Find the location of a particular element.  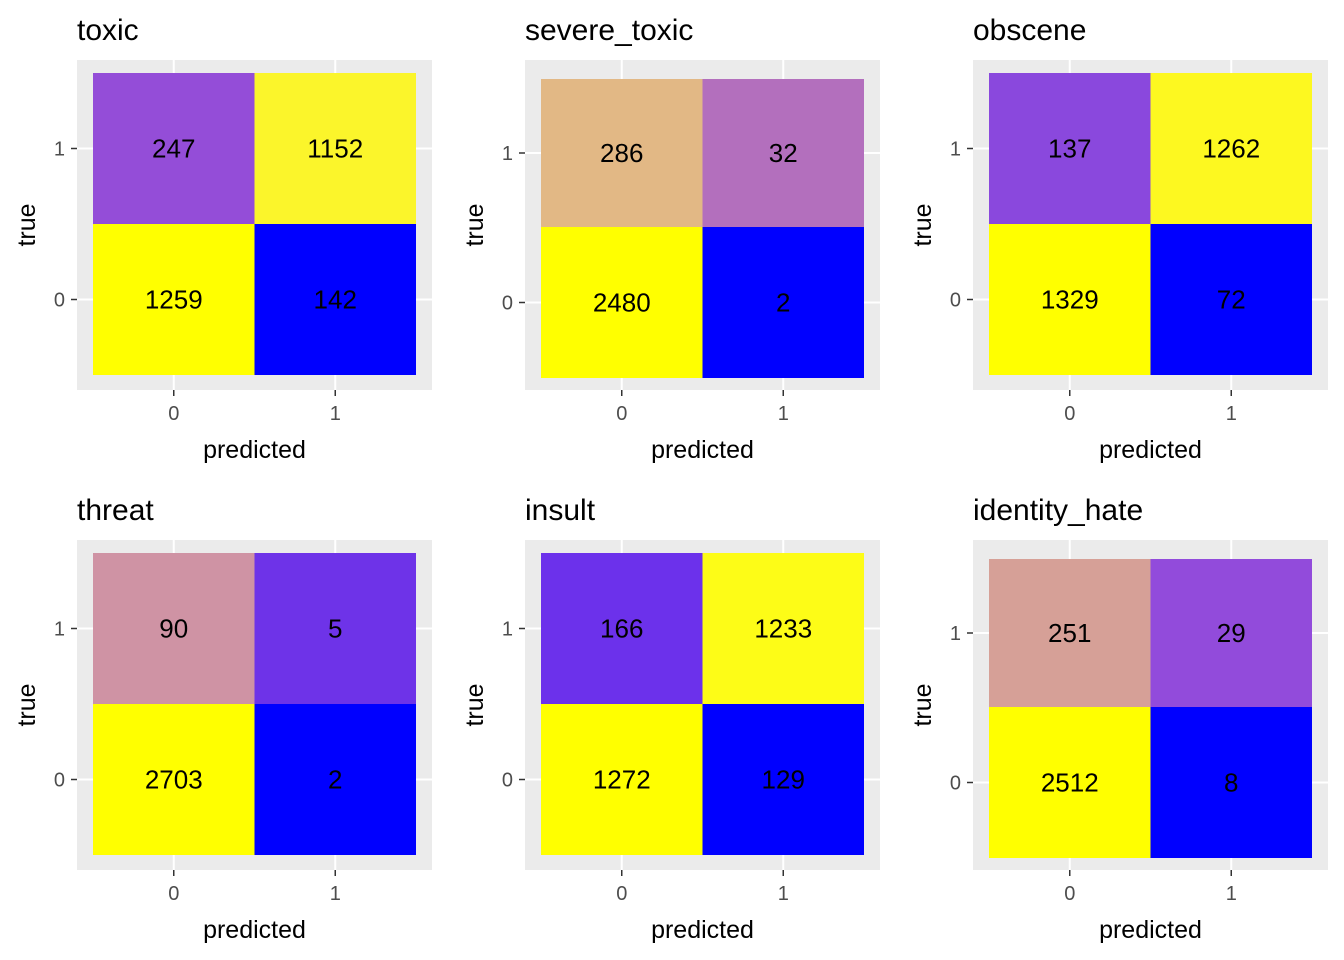

cell-value-label: 2512 is located at coordinates (1070, 783).